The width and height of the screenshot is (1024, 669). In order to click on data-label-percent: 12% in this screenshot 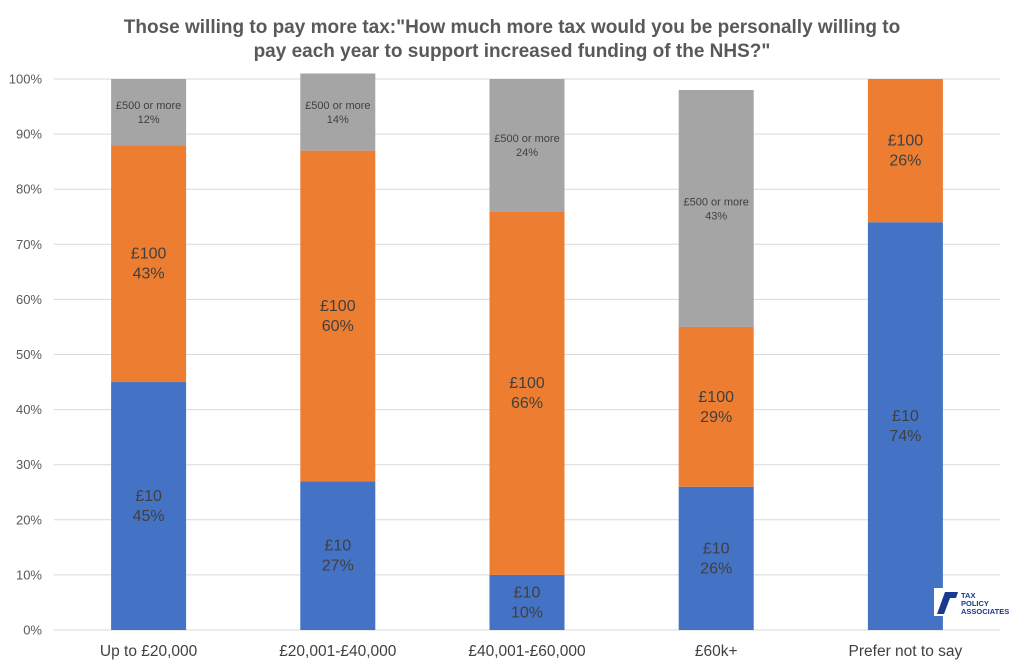, I will do `click(149, 120)`.